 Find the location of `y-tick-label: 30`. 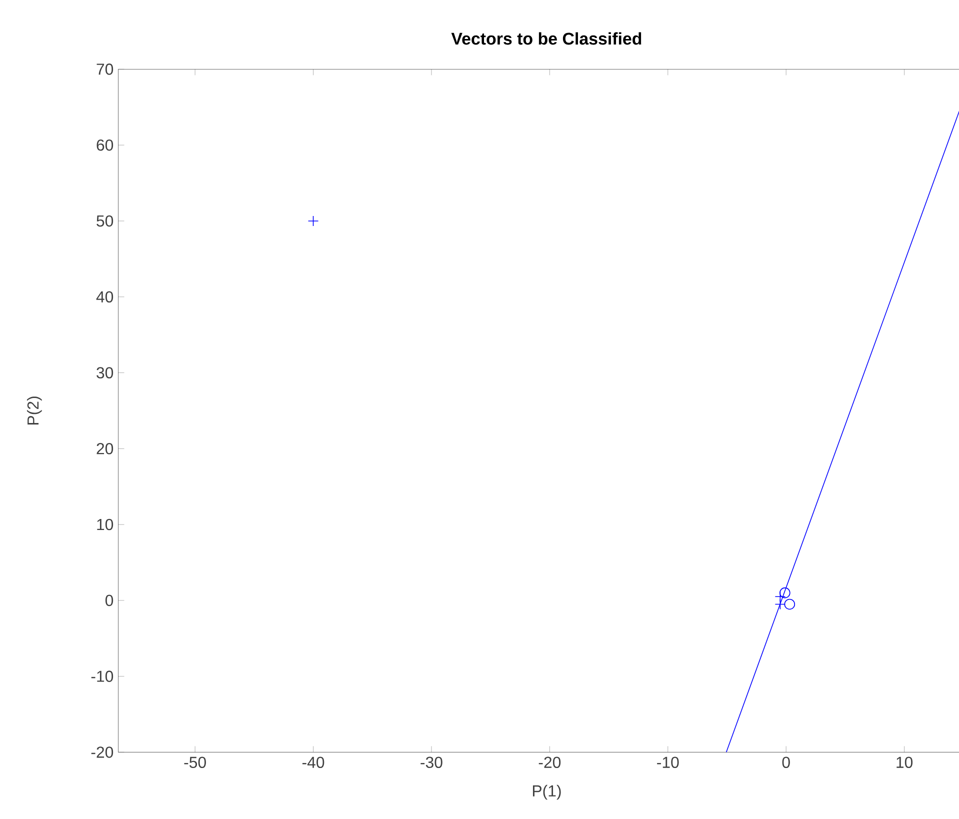

y-tick-label: 30 is located at coordinates (105, 372).